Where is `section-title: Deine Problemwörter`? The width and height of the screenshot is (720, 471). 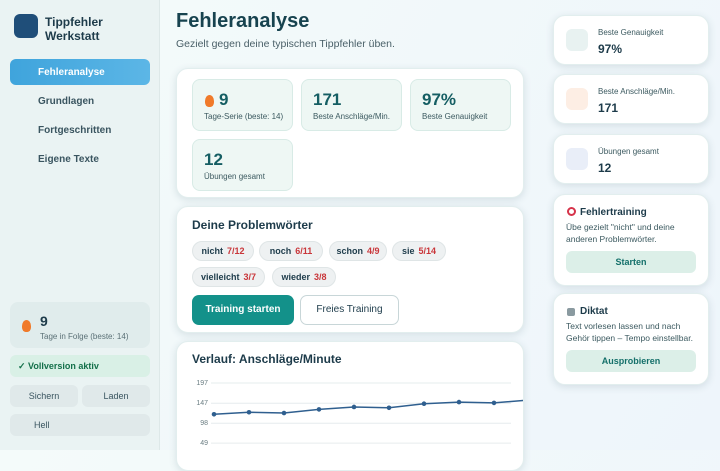
section-title: Deine Problemwörter is located at coordinates (252, 225).